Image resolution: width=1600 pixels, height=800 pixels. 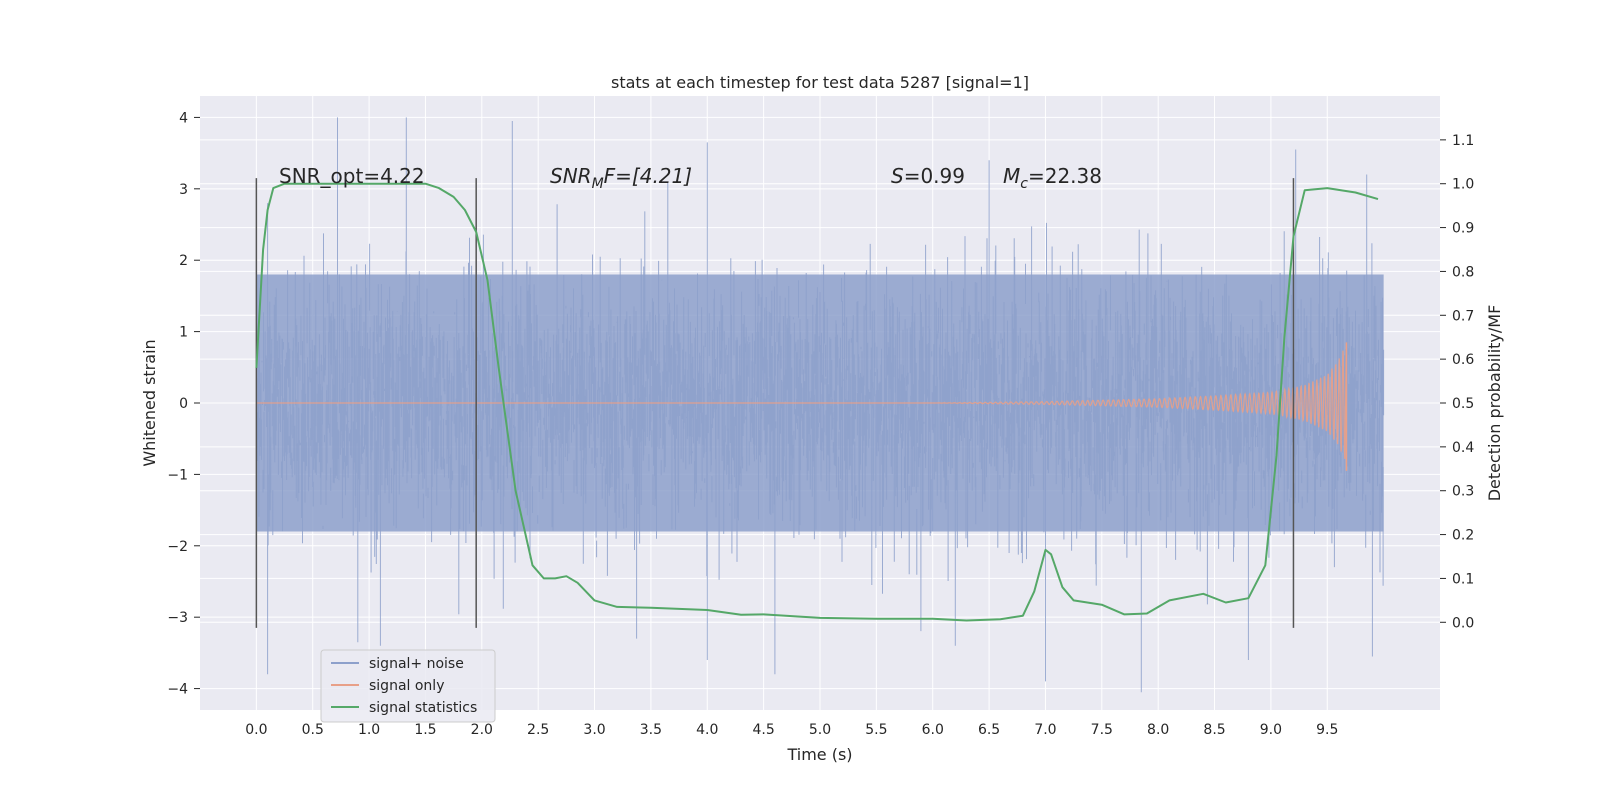 What do you see at coordinates (1457, 382) in the screenshot?
I see `y2-tick-labels: 1.1 1.0 0.9 0.8 0.7 0.6 0.5 0.4 0.3 0.2 0.1 0.0` at bounding box center [1457, 382].